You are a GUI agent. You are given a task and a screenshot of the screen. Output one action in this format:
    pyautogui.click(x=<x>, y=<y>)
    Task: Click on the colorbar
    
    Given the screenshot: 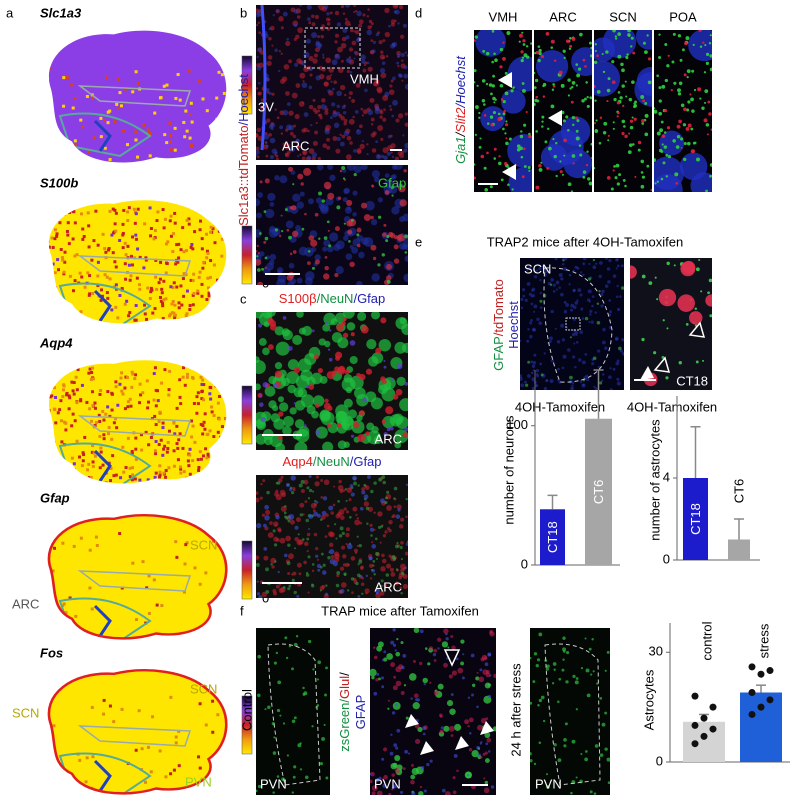 What is the action you would take?
    pyautogui.click(x=247, y=255)
    